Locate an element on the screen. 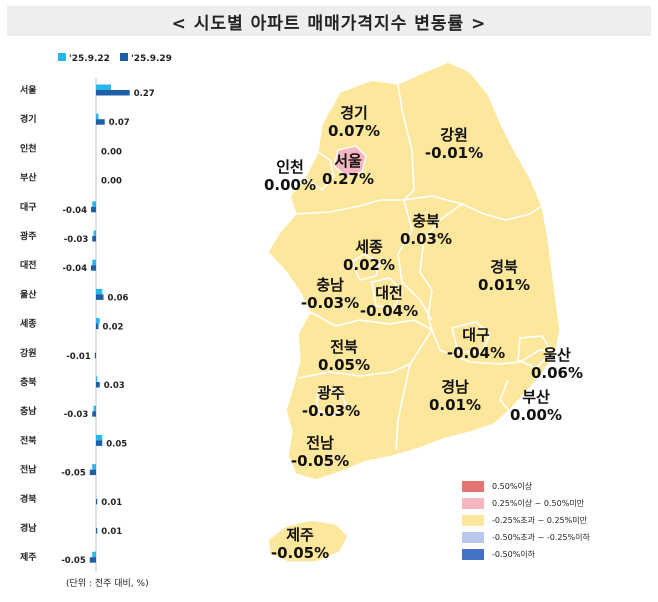 This screenshot has width=658, height=602. category-label: 경북 is located at coordinates (28, 499).